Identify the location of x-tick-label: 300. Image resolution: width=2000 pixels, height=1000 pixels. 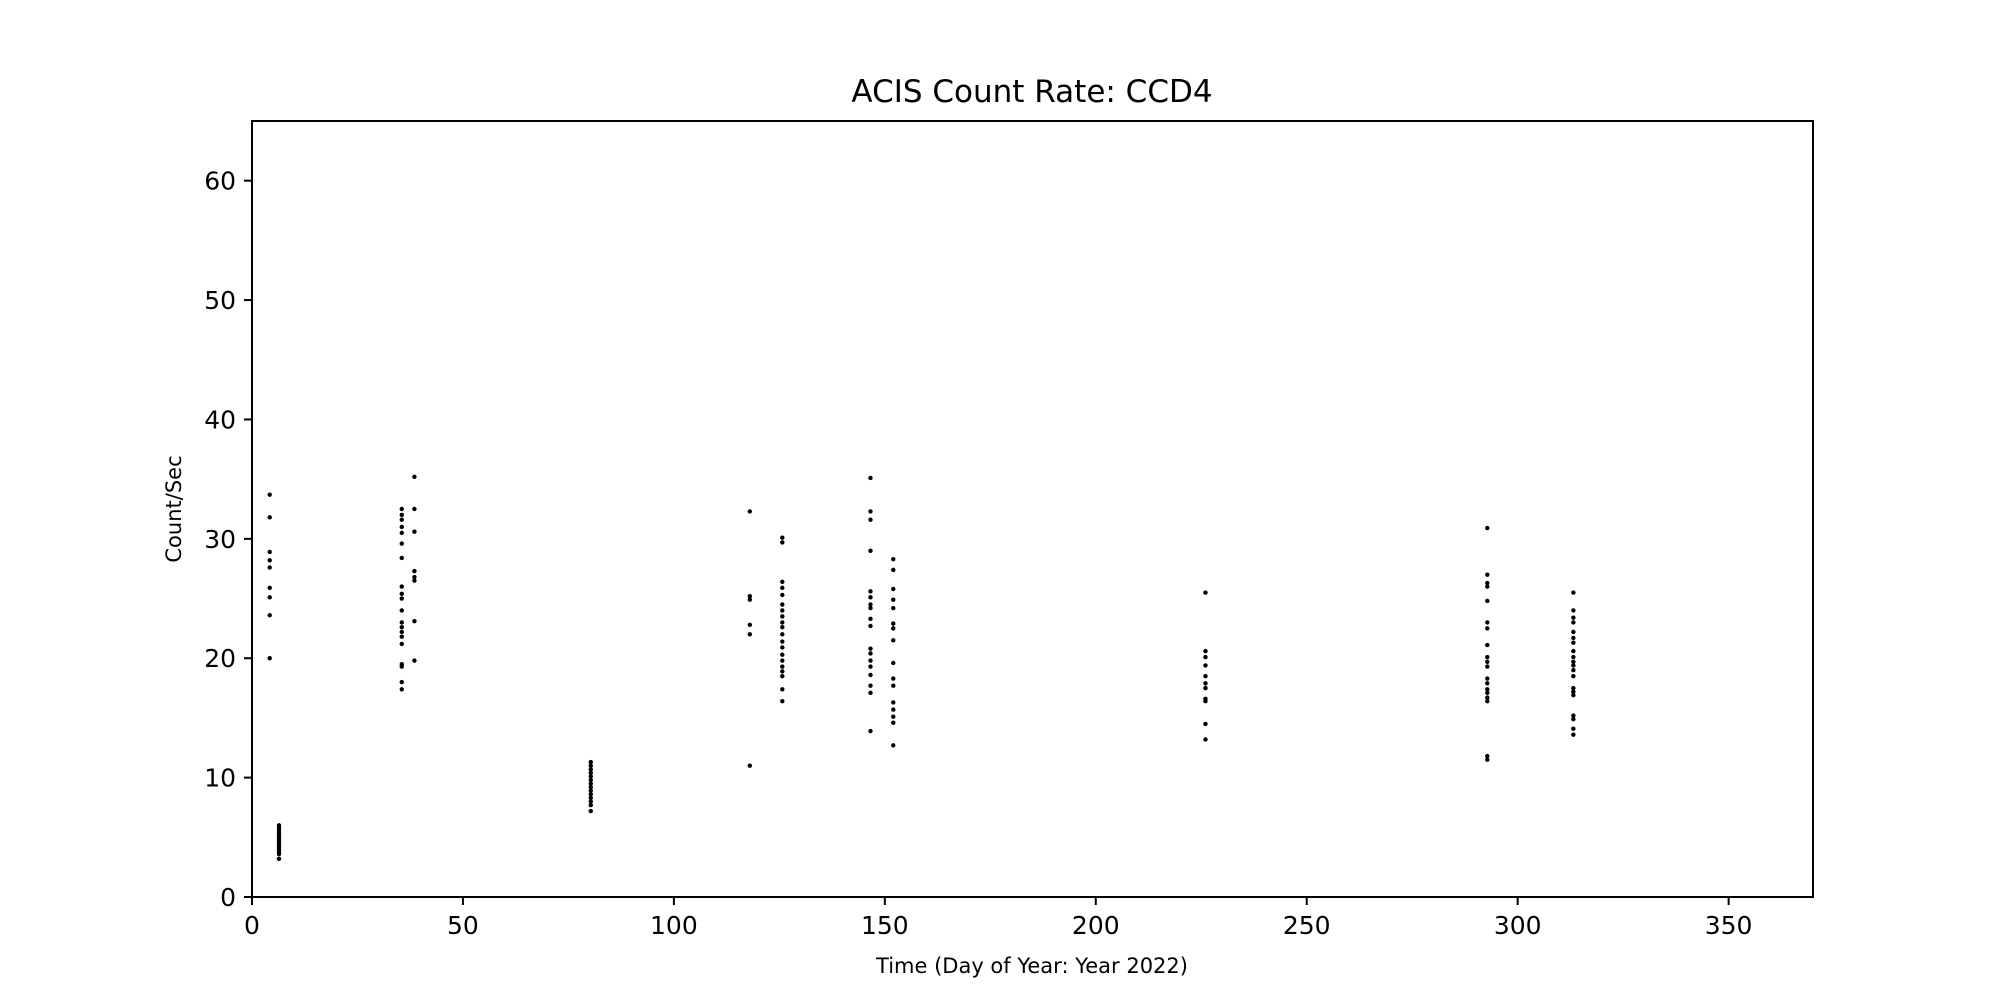
(1518, 925).